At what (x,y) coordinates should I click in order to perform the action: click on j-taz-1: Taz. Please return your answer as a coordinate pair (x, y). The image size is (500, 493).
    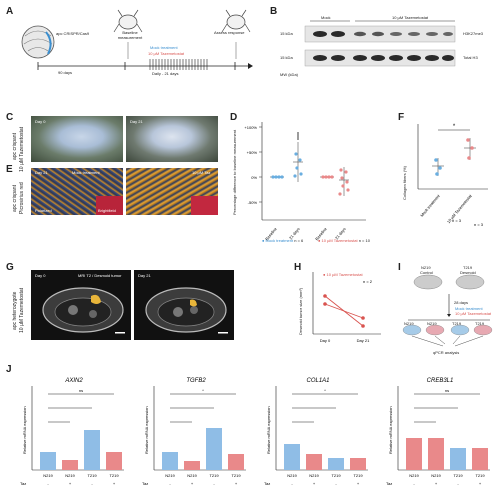
    Looking at the image, I should click on (23, 483).